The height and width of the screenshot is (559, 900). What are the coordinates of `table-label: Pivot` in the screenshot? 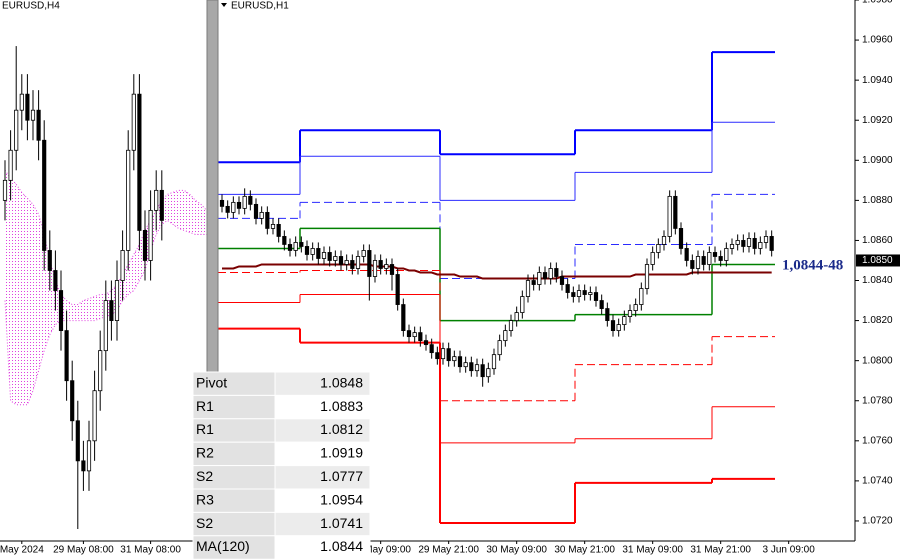 It's located at (211, 382).